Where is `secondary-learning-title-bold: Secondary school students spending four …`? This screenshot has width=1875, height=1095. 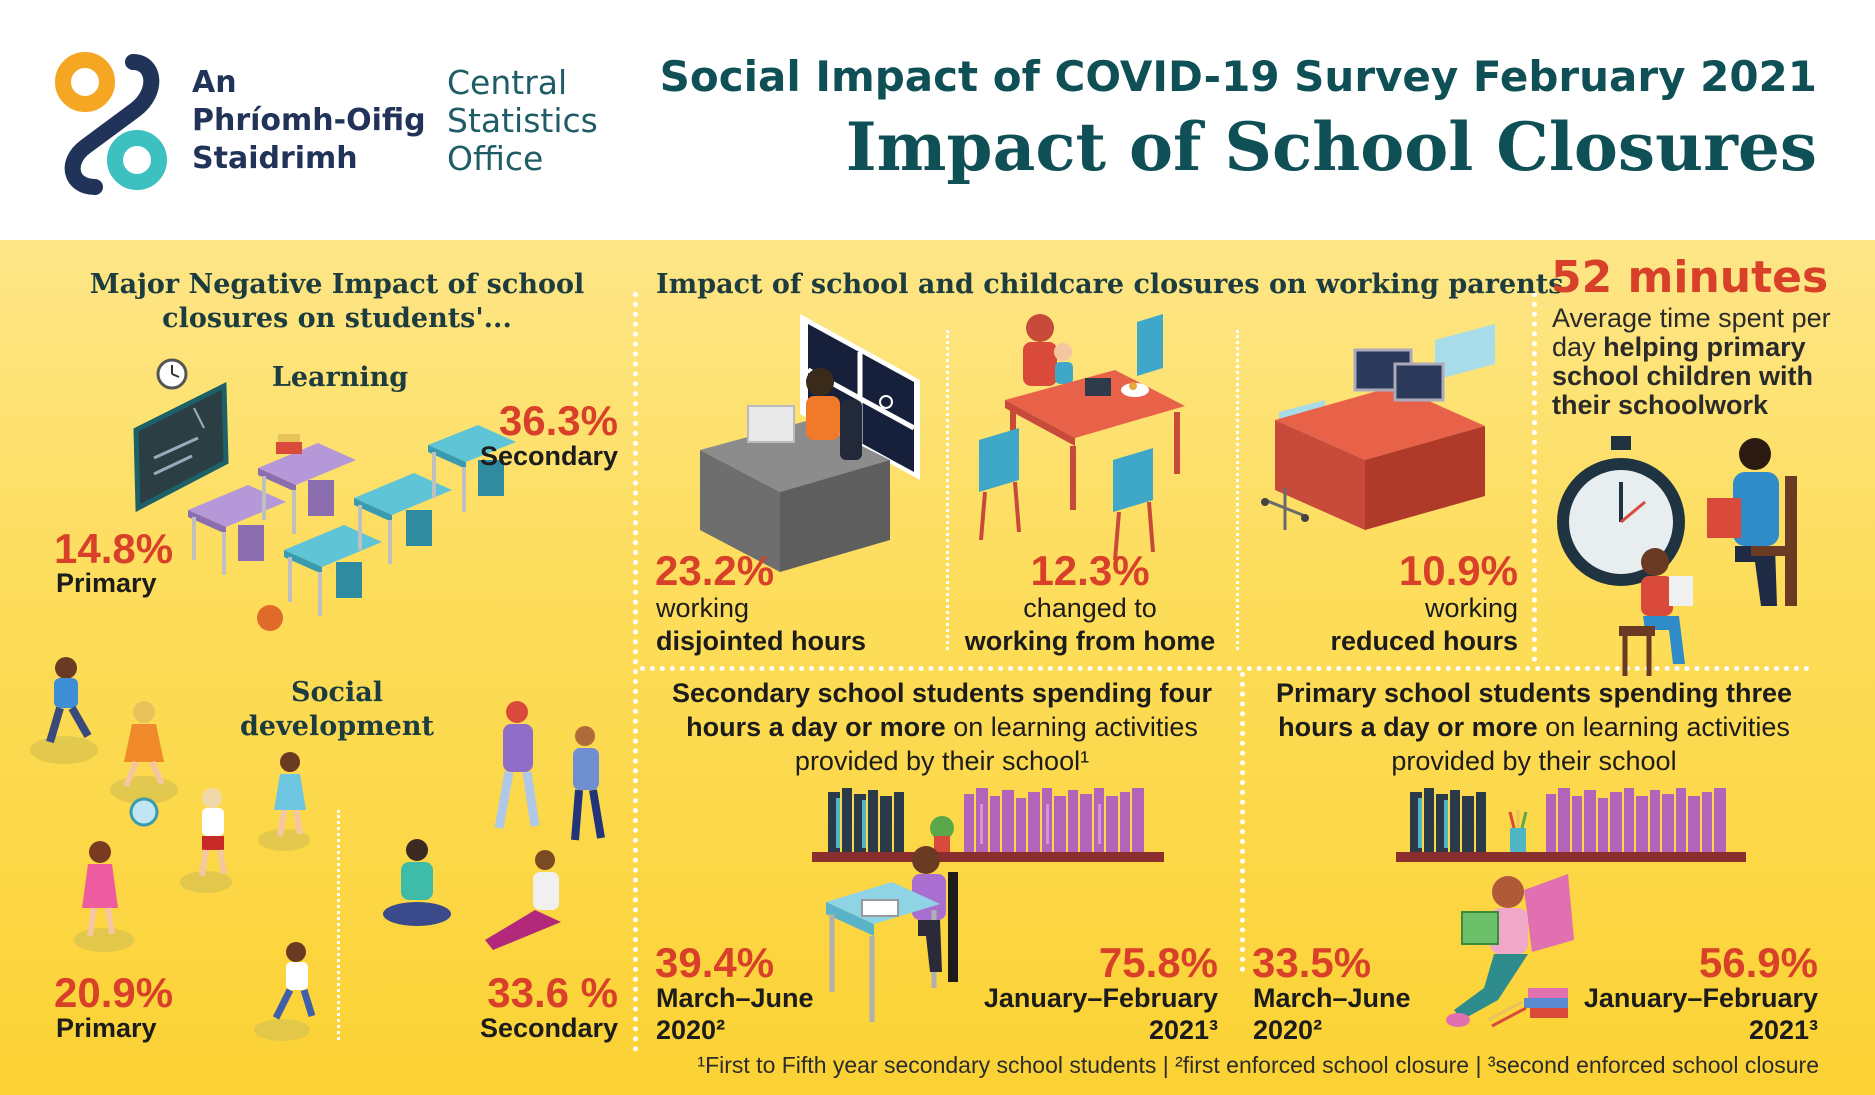
secondary-learning-title-bold: Secondary school students spending four … is located at coordinates (942, 710).